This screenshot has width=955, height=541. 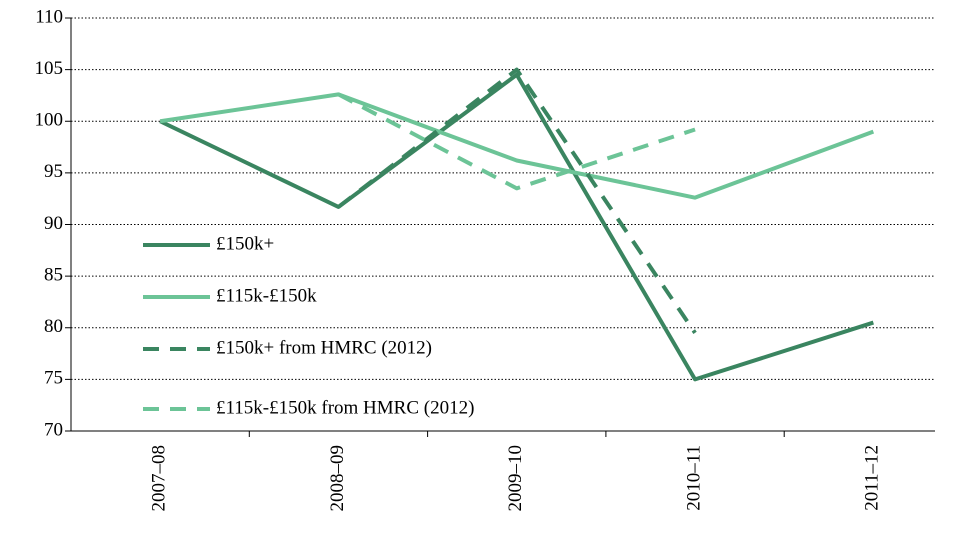 I want to click on y-tick-label: 90, so click(x=53, y=223).